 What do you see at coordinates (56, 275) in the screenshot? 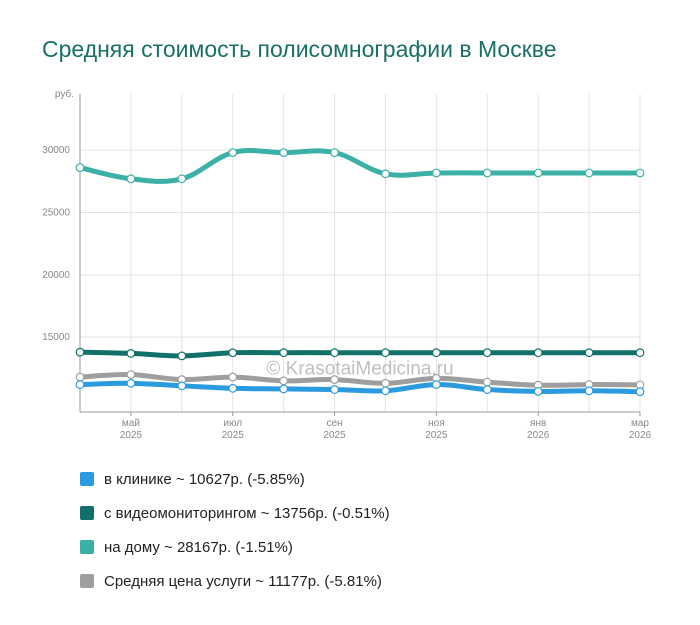
I see `y-tick-label: 20000` at bounding box center [56, 275].